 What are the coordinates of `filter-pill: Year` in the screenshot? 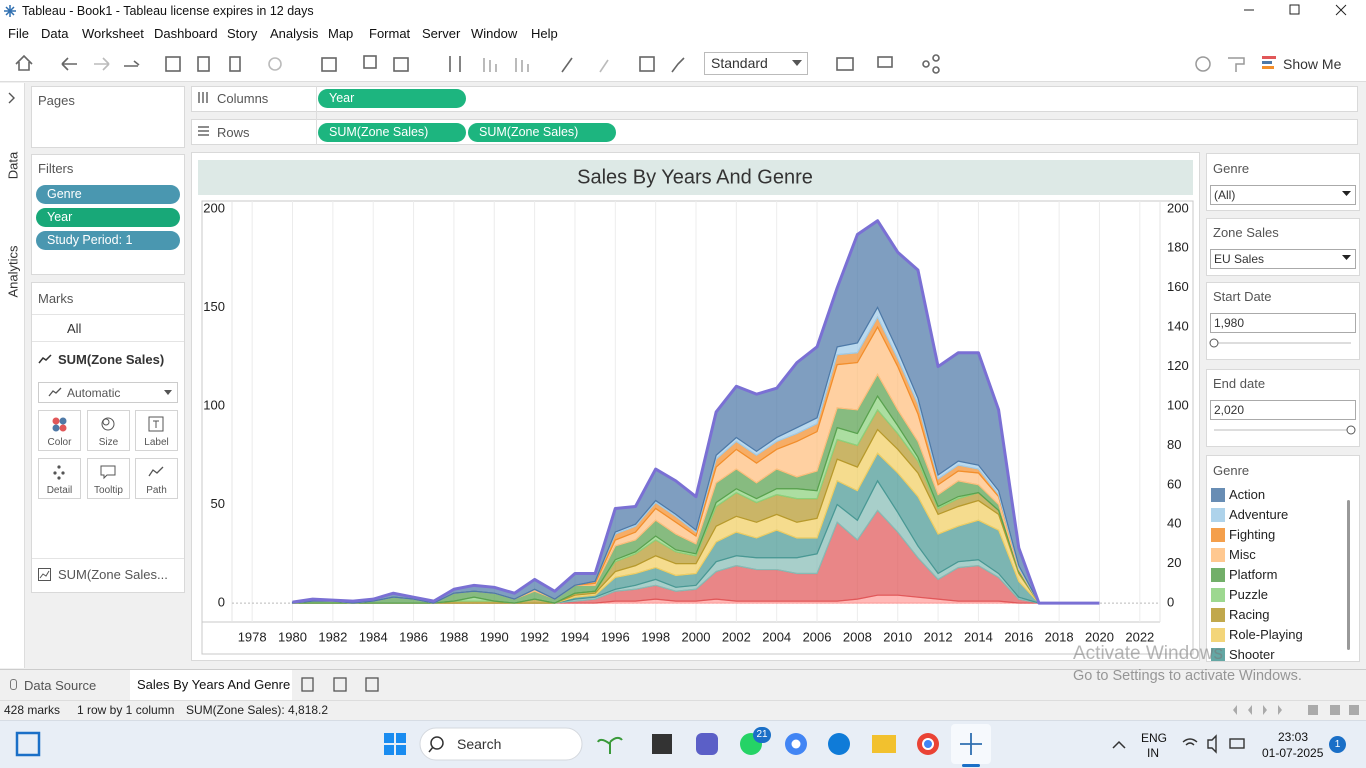 It's located at (108, 217).